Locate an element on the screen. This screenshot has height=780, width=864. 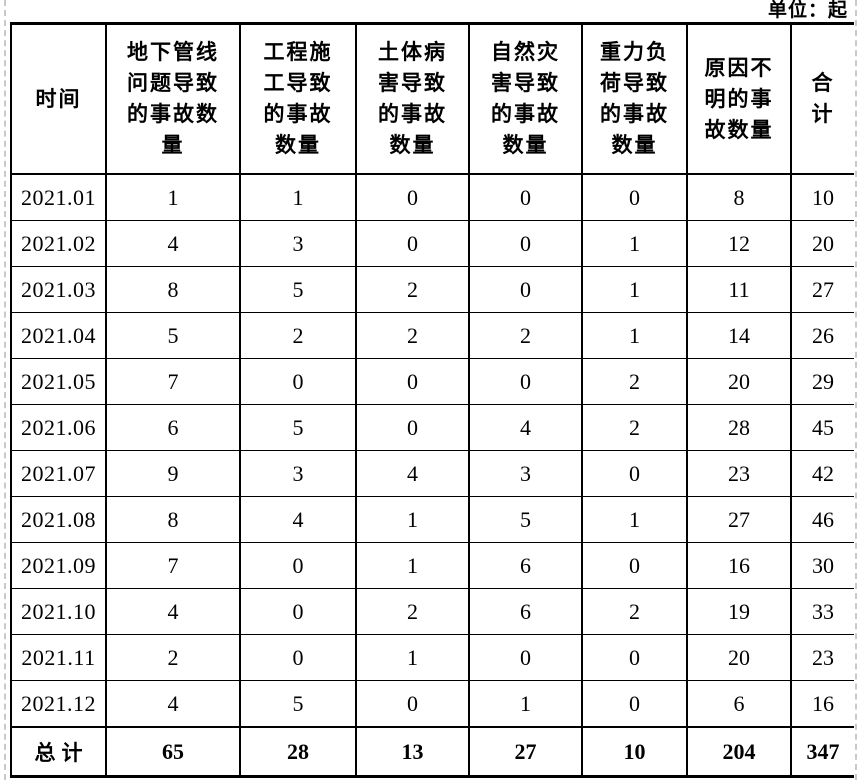
column-header-line: 原因不 is located at coordinates (739, 68).